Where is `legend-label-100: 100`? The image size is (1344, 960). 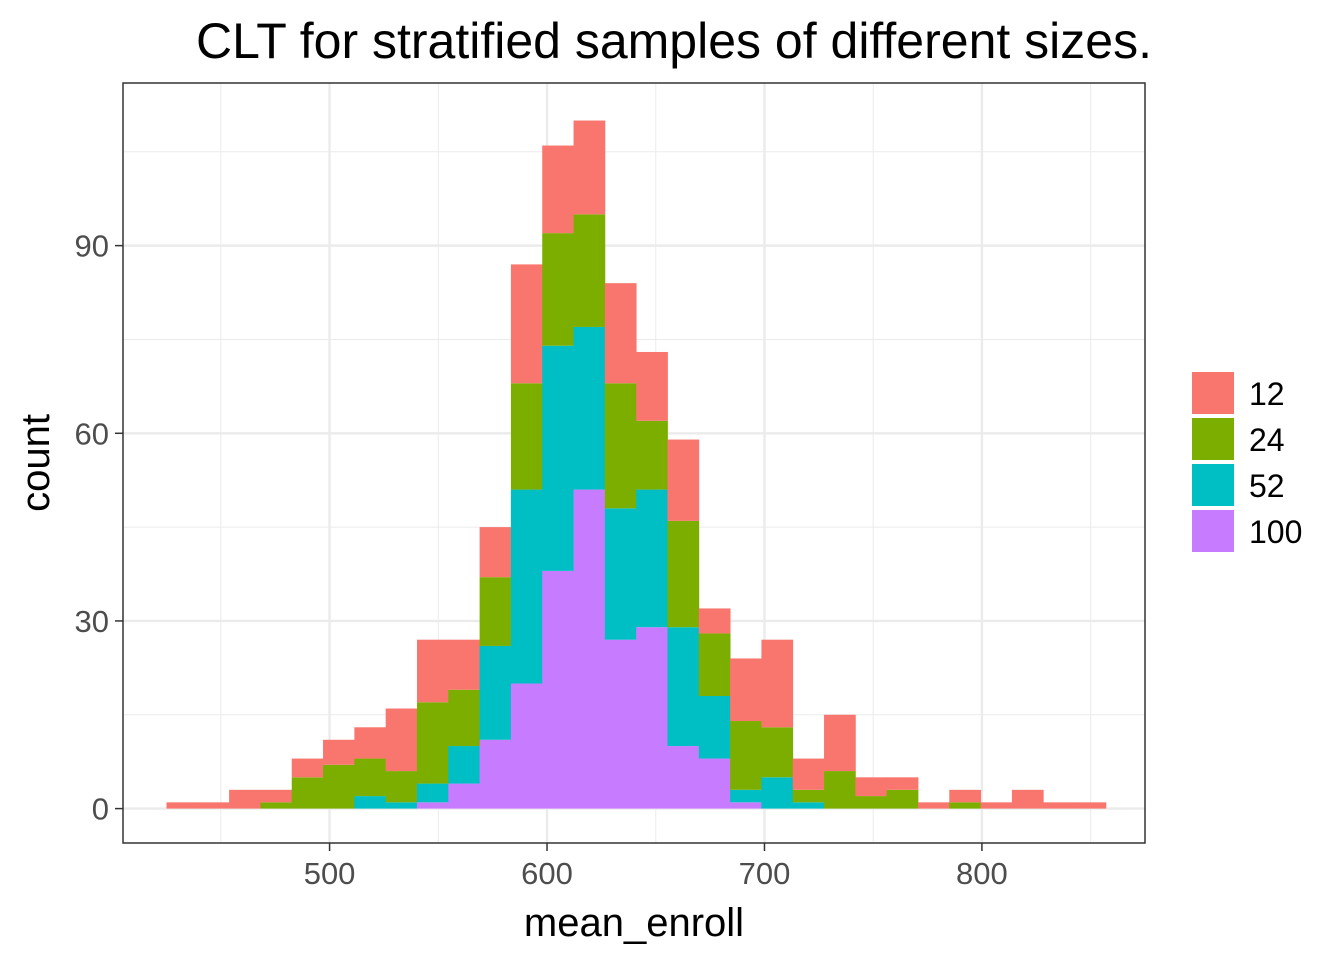
legend-label-100: 100 is located at coordinates (1275, 532).